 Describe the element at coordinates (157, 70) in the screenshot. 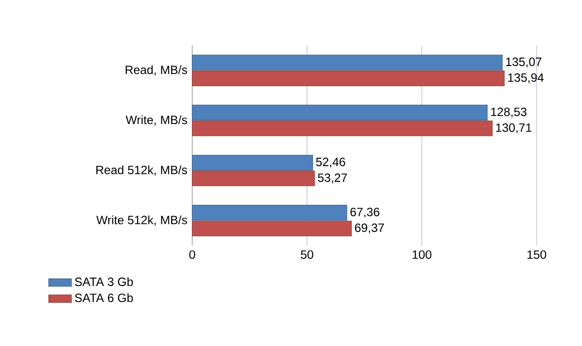

I see `y-tick-label: Read, MB/s` at that location.